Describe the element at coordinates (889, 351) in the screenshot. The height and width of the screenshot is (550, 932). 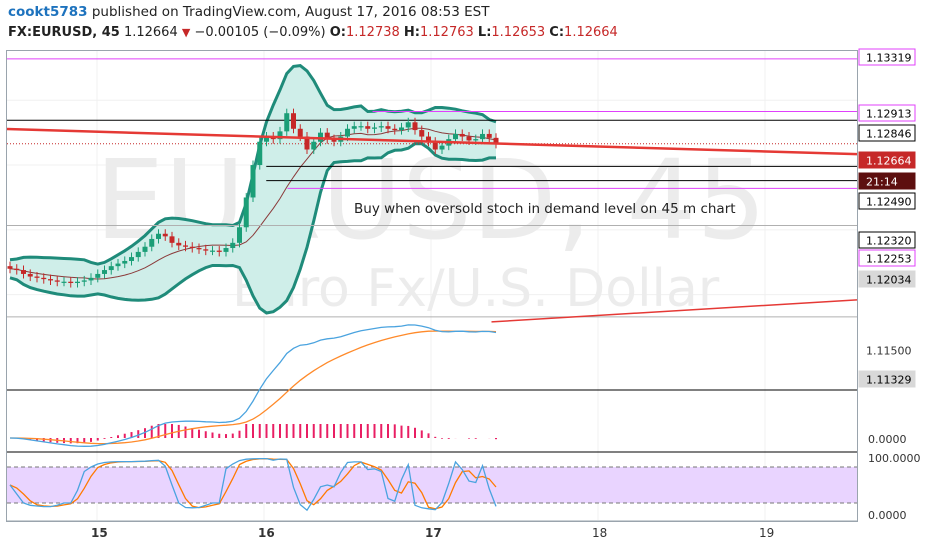
I see `price-label: 1.11500` at that location.